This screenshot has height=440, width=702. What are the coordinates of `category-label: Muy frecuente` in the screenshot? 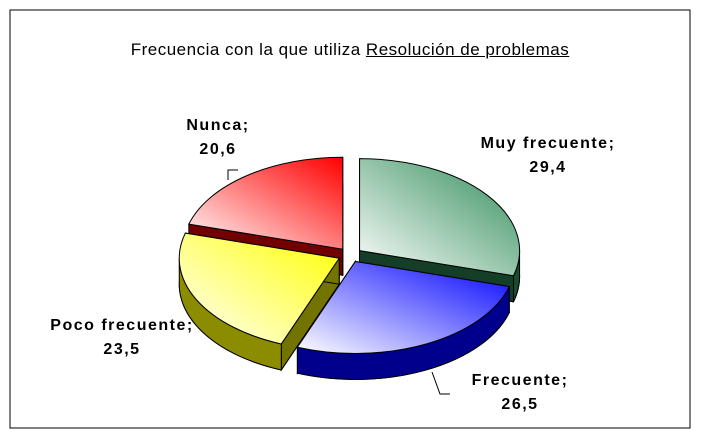 It's located at (545, 143).